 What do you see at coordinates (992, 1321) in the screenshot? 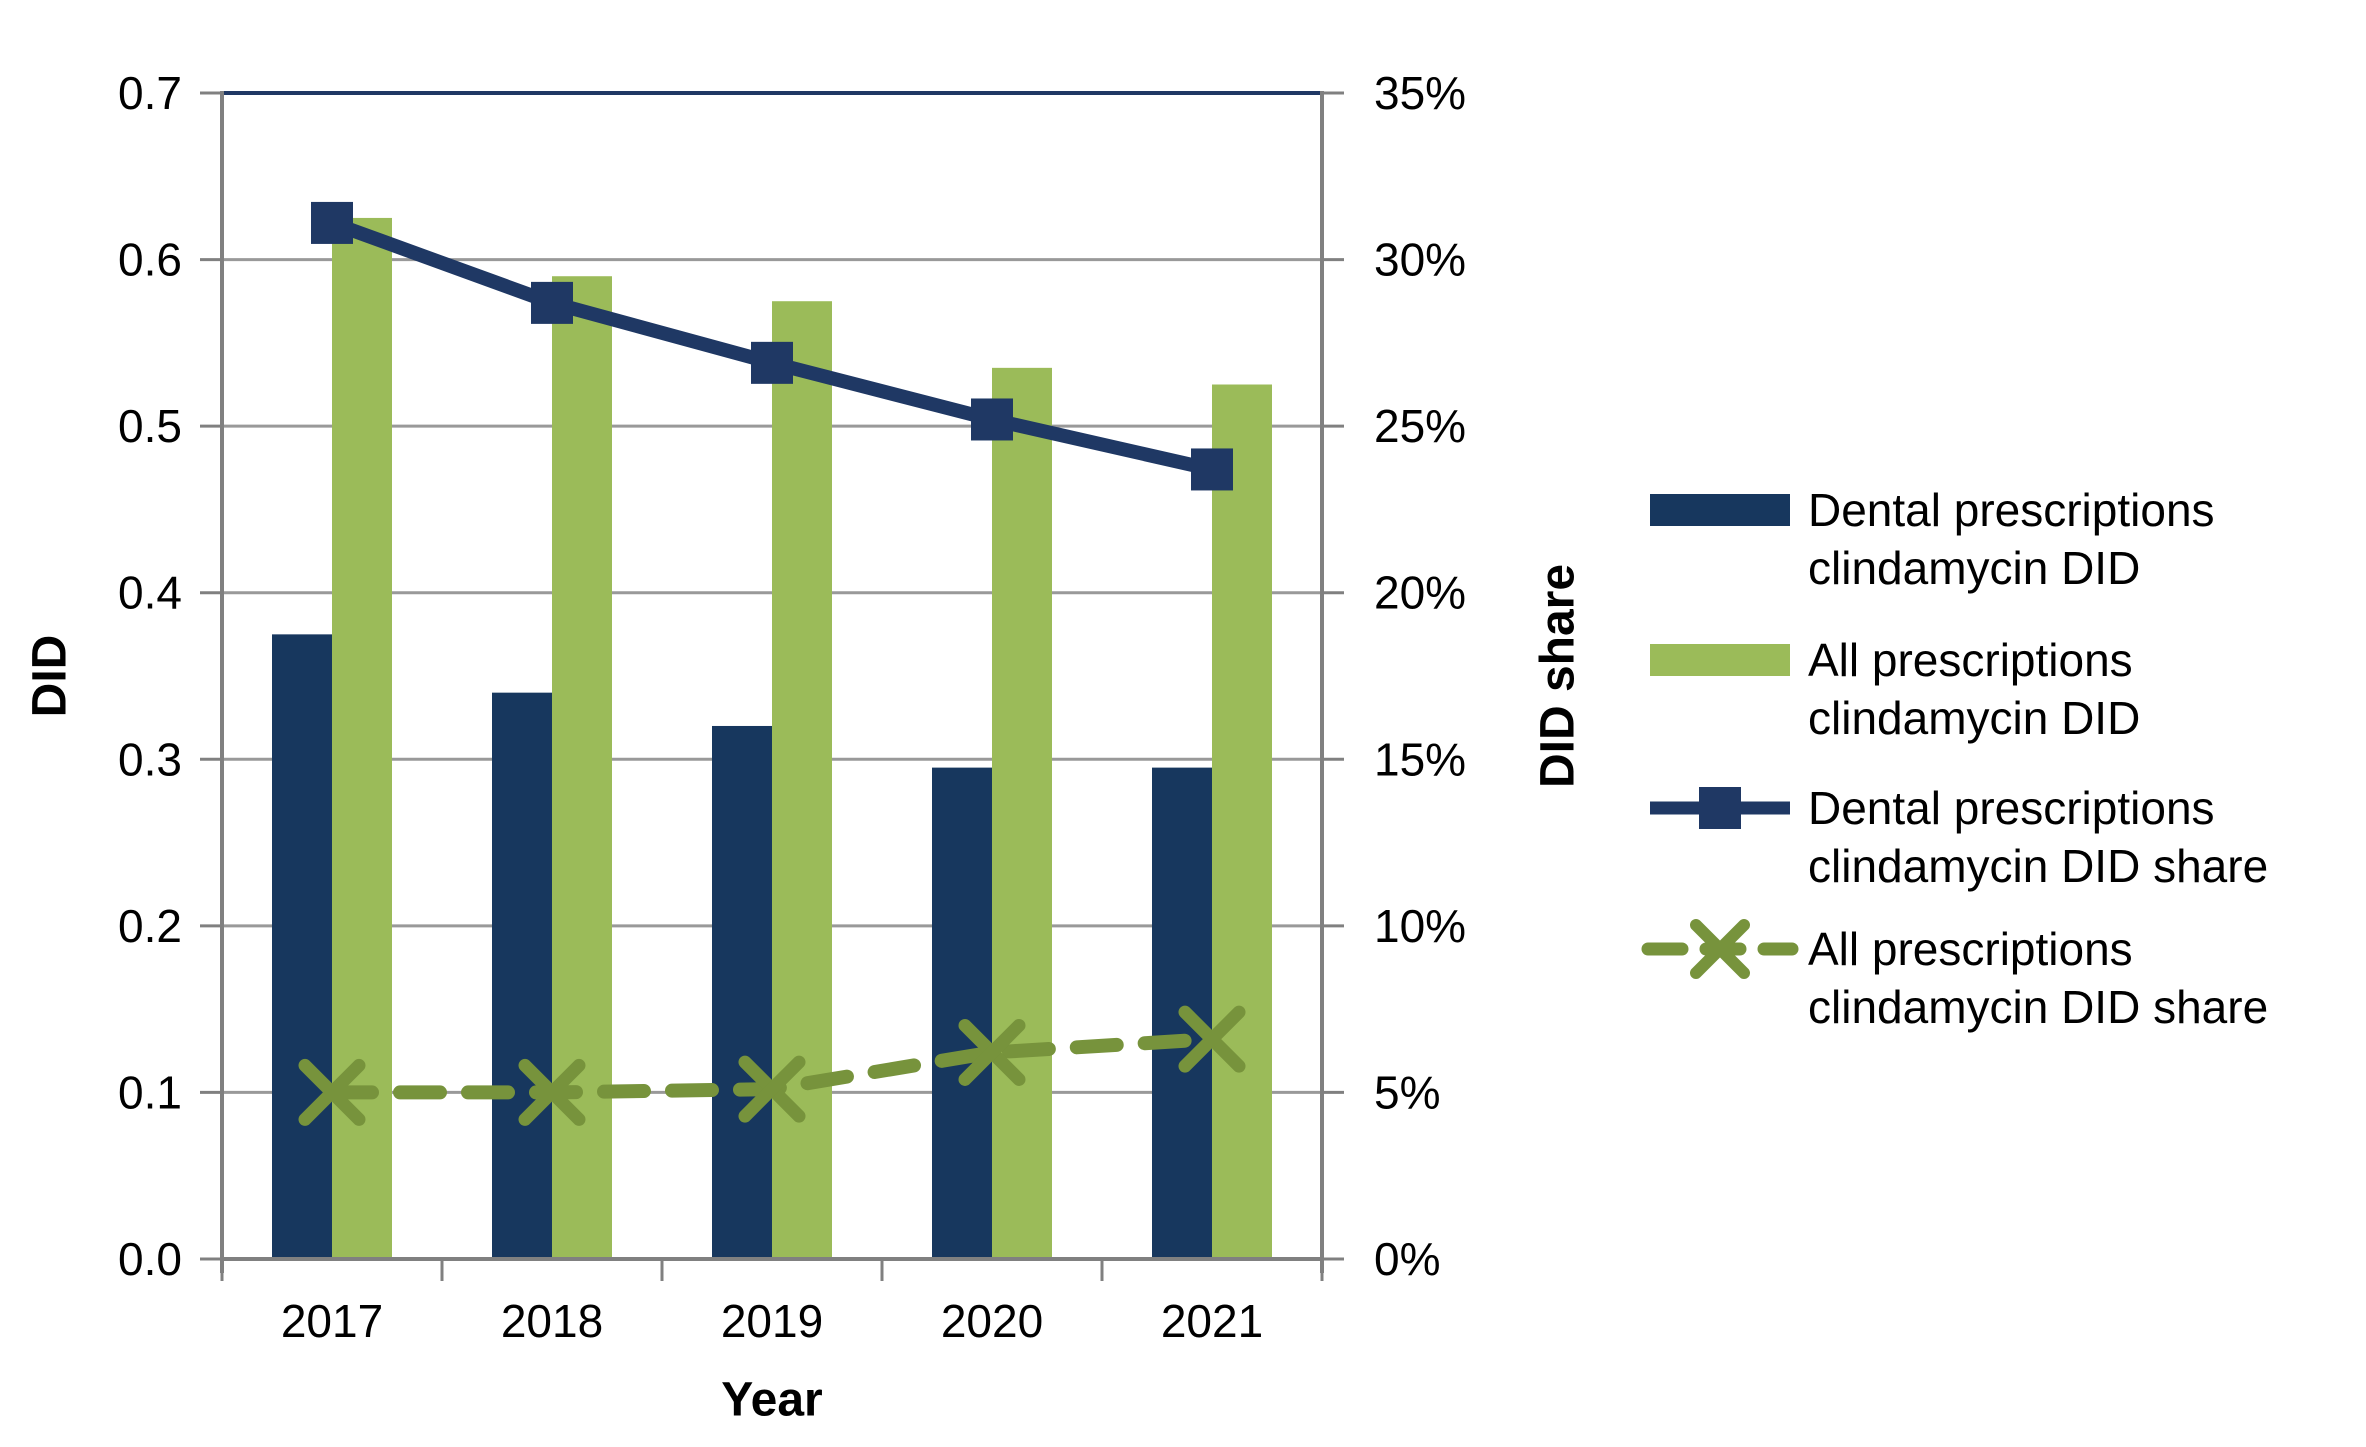
I see `x-category-label: 2020` at bounding box center [992, 1321].